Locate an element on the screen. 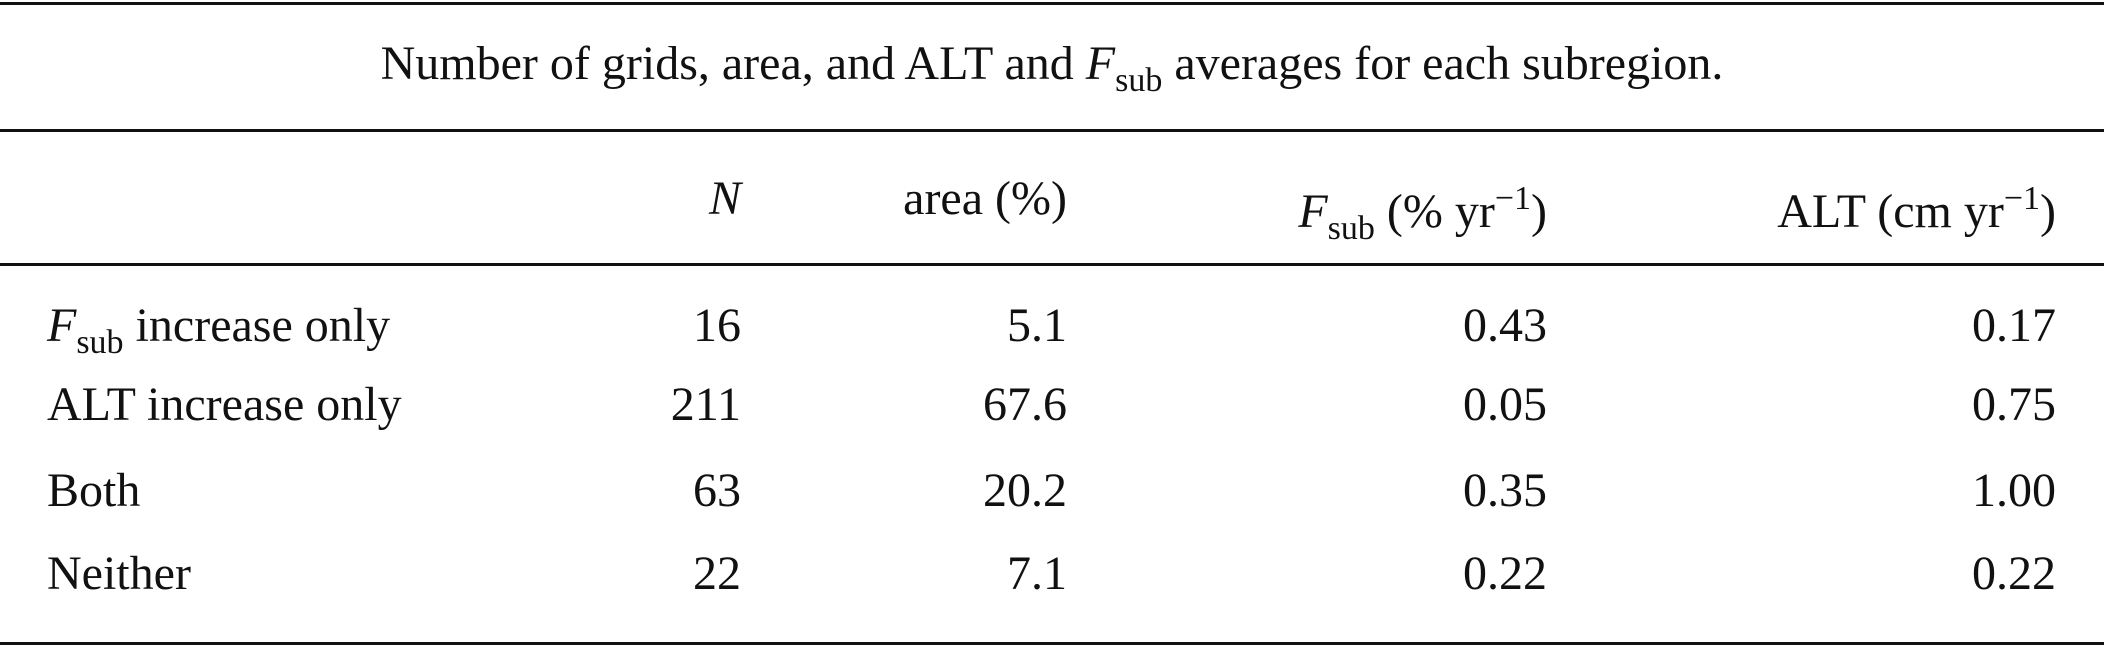 This screenshot has height=647, width=2104. table-cell: 1.00 is located at coordinates (2014, 490).